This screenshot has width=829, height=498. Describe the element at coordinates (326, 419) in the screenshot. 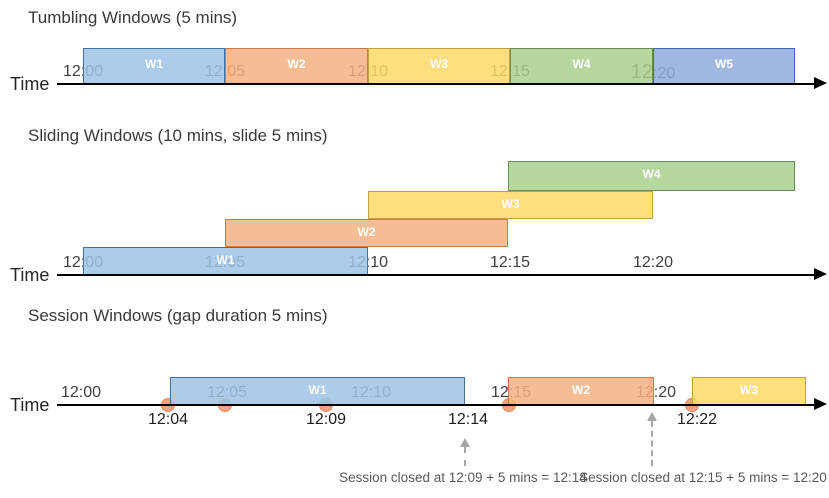

I see `event-time-label: 12:09` at that location.